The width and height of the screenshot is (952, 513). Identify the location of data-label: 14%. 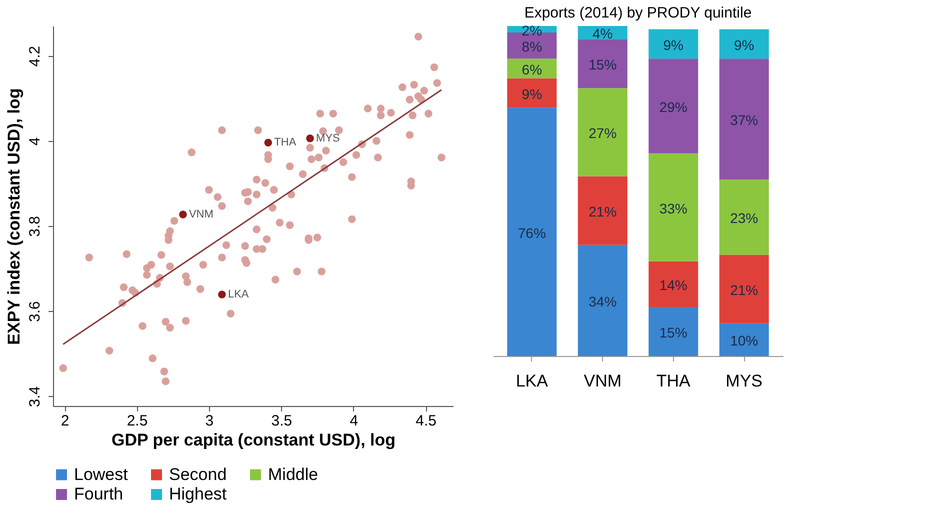
(673, 285).